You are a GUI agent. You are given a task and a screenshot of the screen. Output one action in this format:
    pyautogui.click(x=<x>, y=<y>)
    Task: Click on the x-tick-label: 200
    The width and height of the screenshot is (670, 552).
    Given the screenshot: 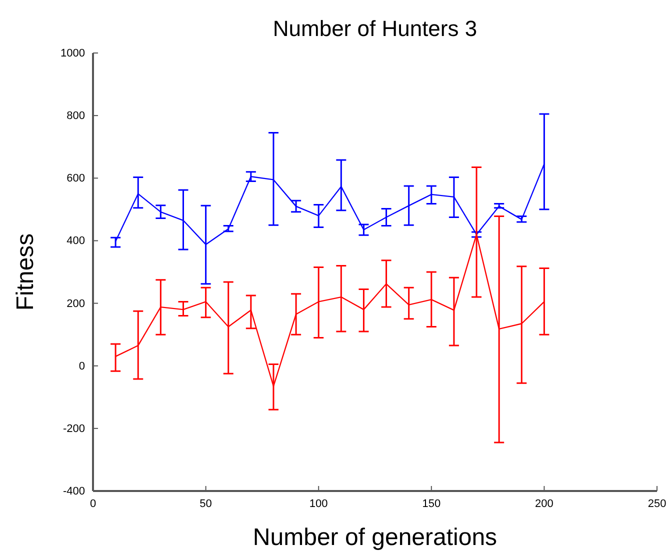 What is the action you would take?
    pyautogui.click(x=544, y=504)
    